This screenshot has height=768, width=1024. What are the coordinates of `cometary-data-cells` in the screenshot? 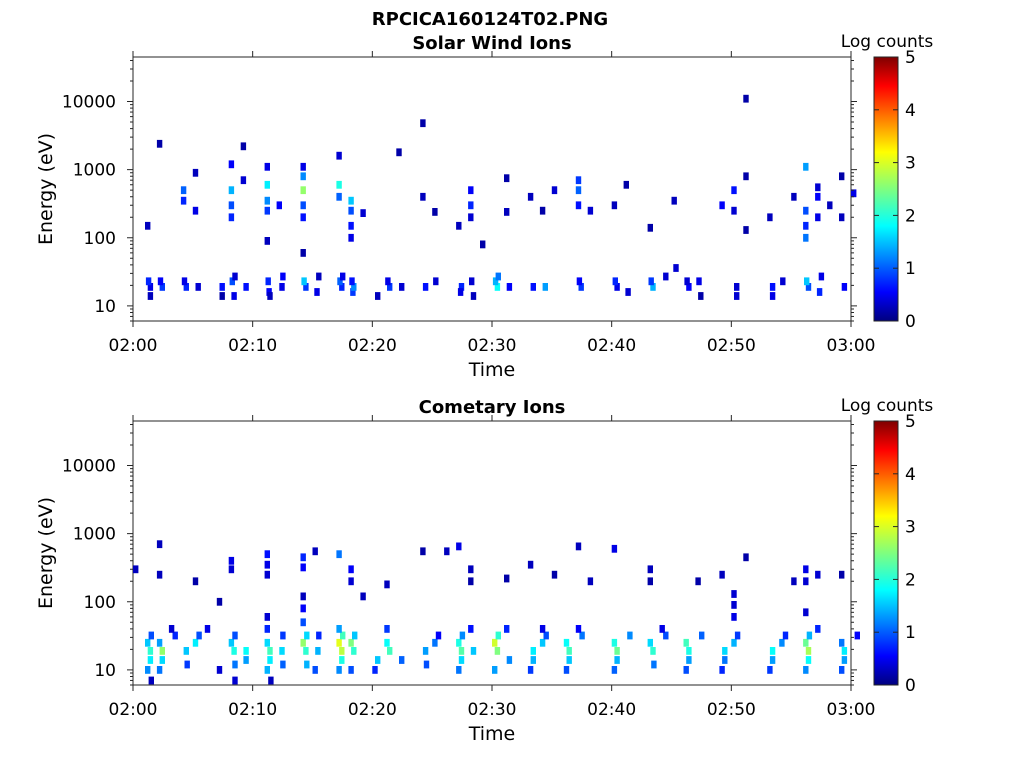 It's located at (496, 612).